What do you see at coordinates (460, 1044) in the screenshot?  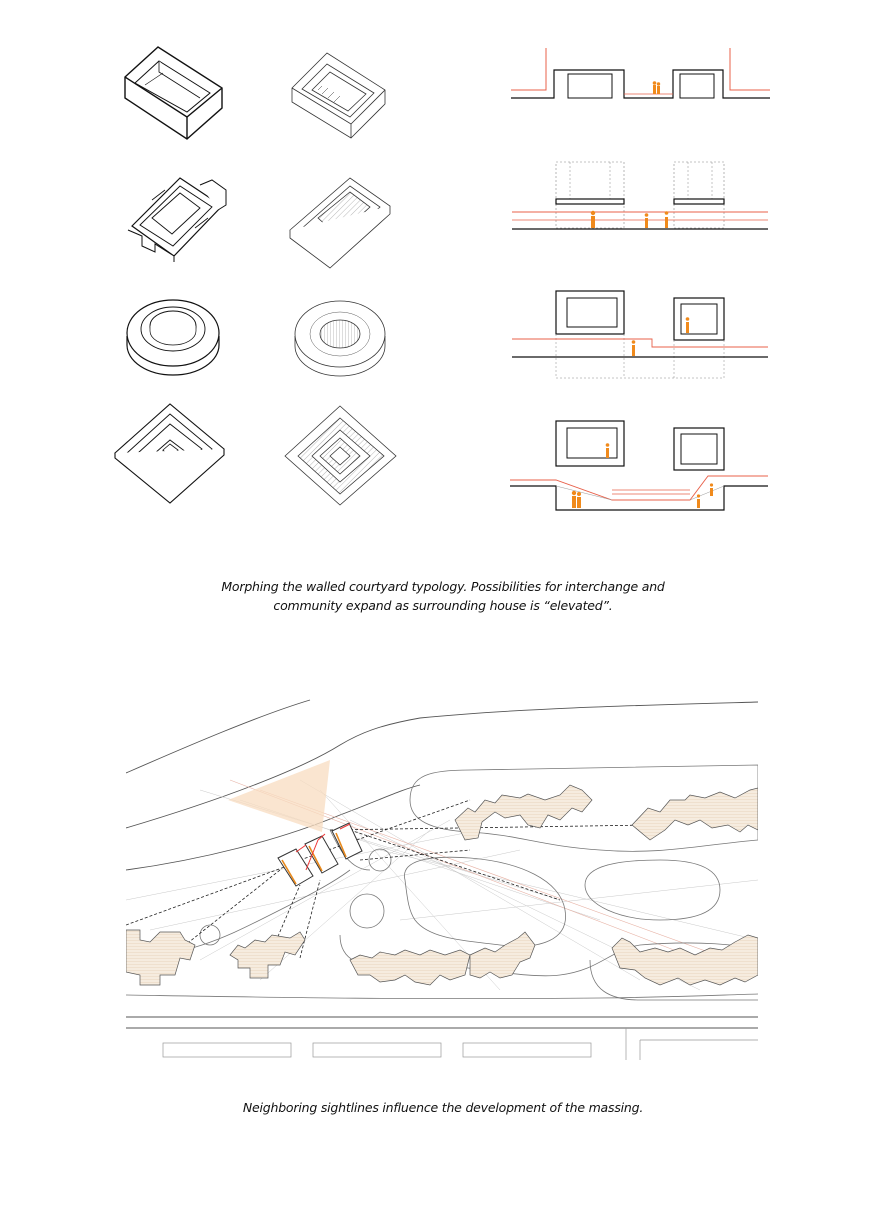 I see `bottom-lots` at bounding box center [460, 1044].